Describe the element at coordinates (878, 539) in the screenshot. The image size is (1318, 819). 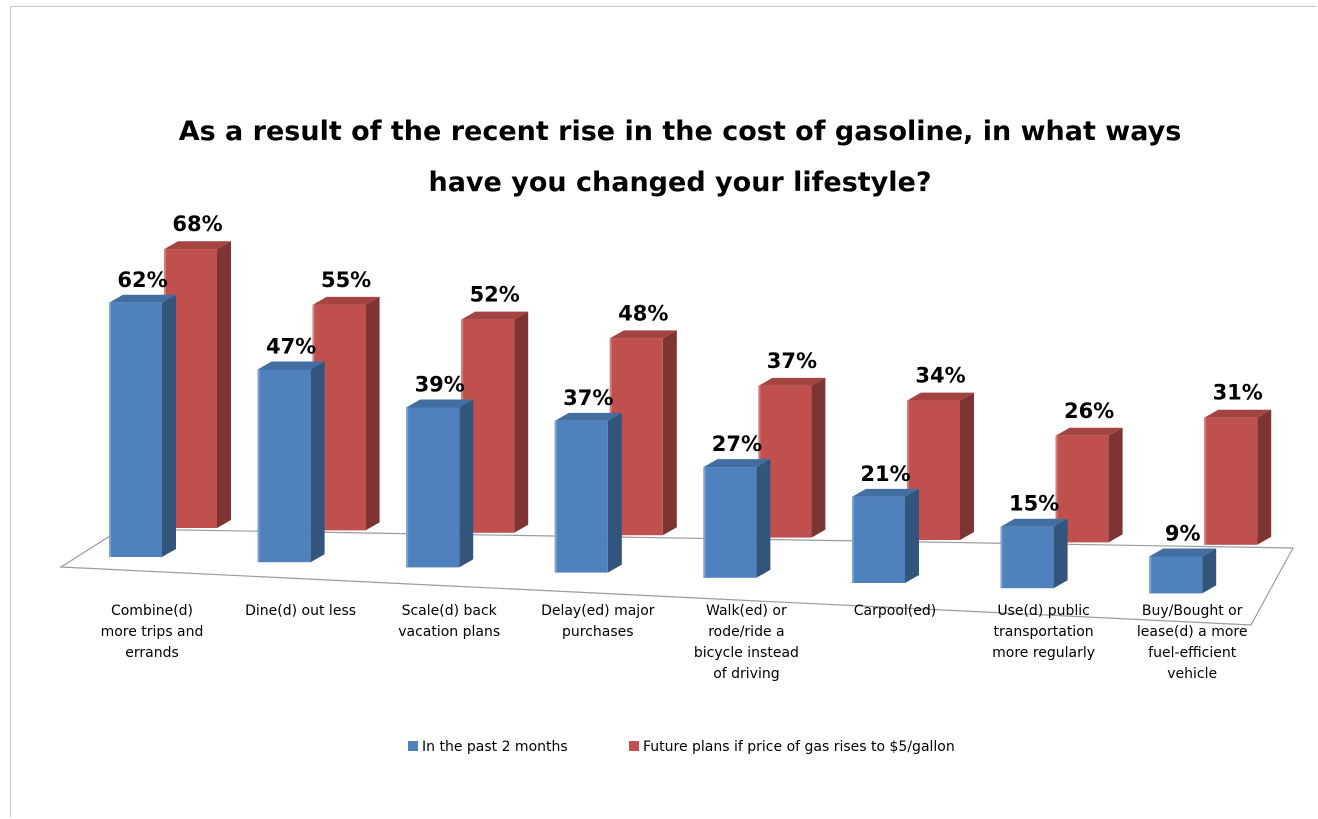
I see `bar-past-6-front` at that location.